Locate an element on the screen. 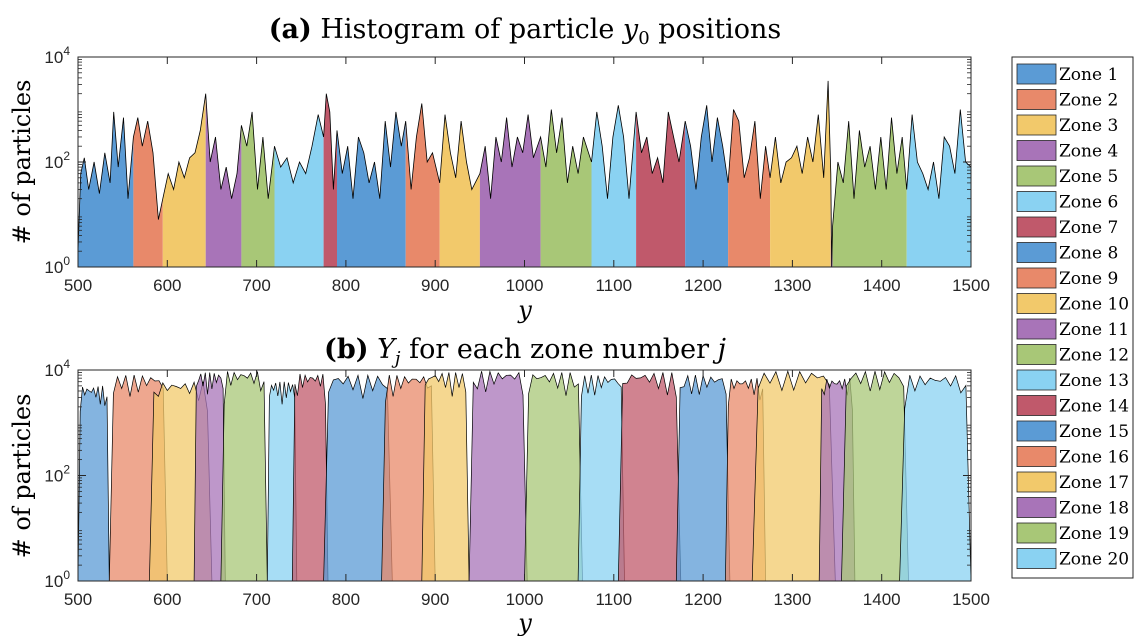 The width and height of the screenshot is (1136, 636). legend-label: Zone 7 is located at coordinates (1088, 228).